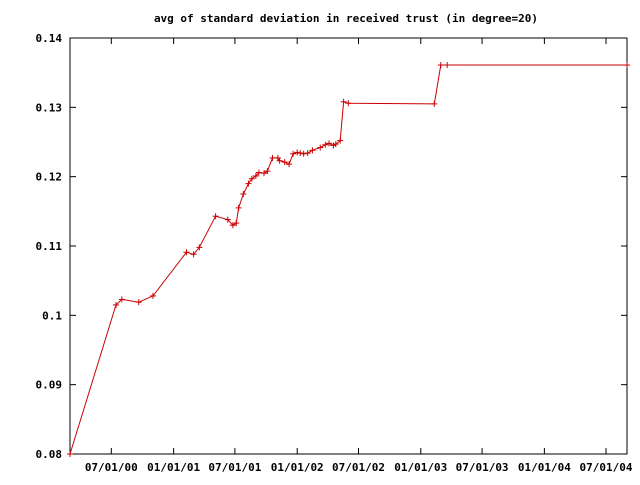  Describe the element at coordinates (52, 315) in the screenshot. I see `y-tick-label: 0.1` at that location.